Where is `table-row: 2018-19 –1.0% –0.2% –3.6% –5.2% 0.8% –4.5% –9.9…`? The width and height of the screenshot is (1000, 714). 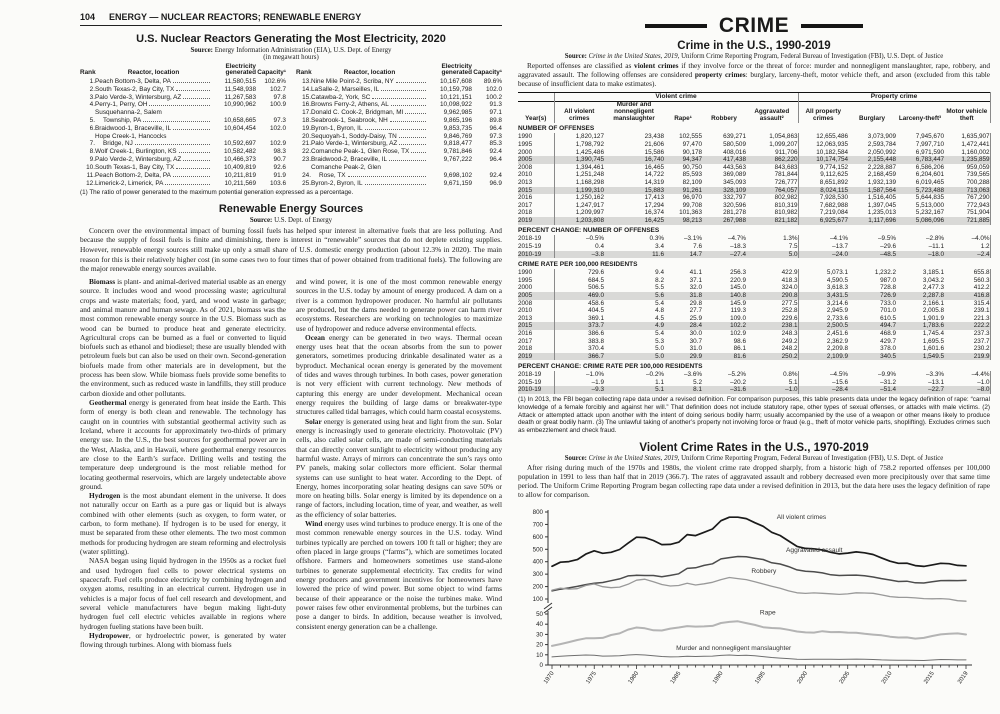 table-row: 2018-19 –1.0% –0.2% –3.6% –5.2% 0.8% –4.5% –9.9… is located at coordinates (754, 375).